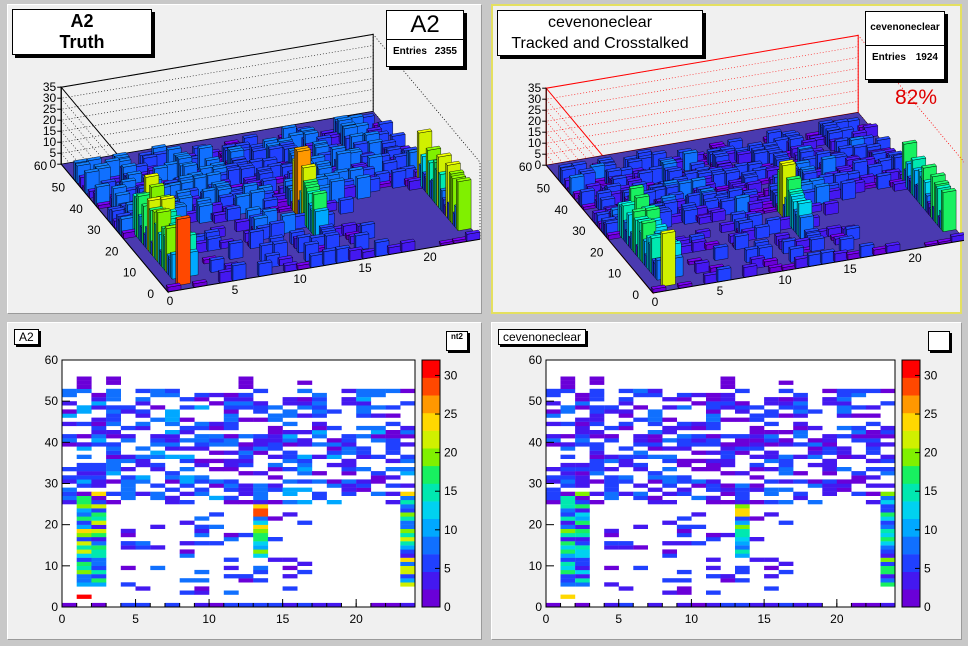  I want to click on y-tick-label: 0, so click(150, 294).